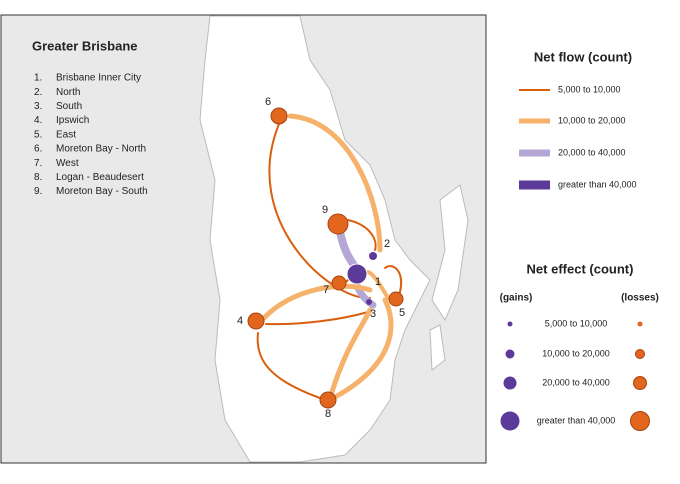 The image size is (680, 484). I want to click on region-name: Moreton Bay - South, so click(102, 191).